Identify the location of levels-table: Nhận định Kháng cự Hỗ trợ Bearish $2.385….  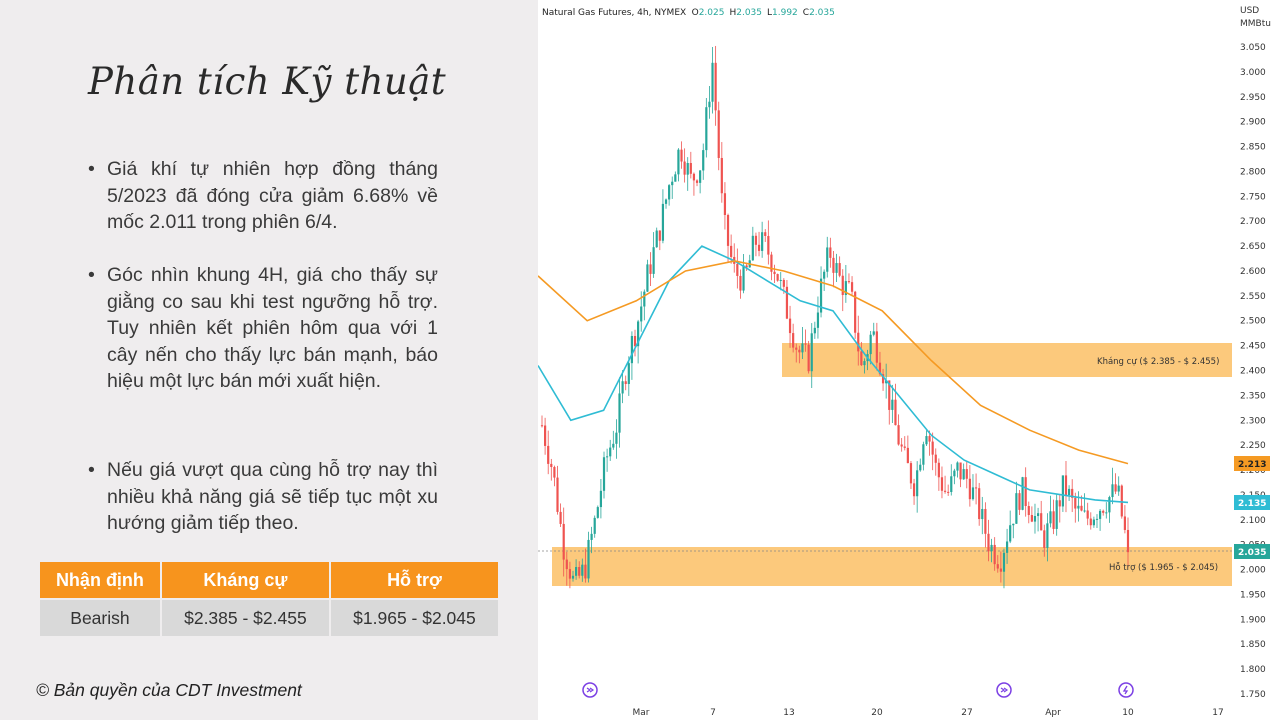
(269, 599).